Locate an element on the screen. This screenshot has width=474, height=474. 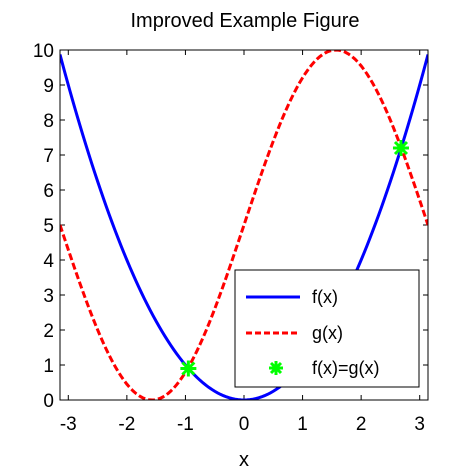
x-tick-label: 2 is located at coordinates (361, 424).